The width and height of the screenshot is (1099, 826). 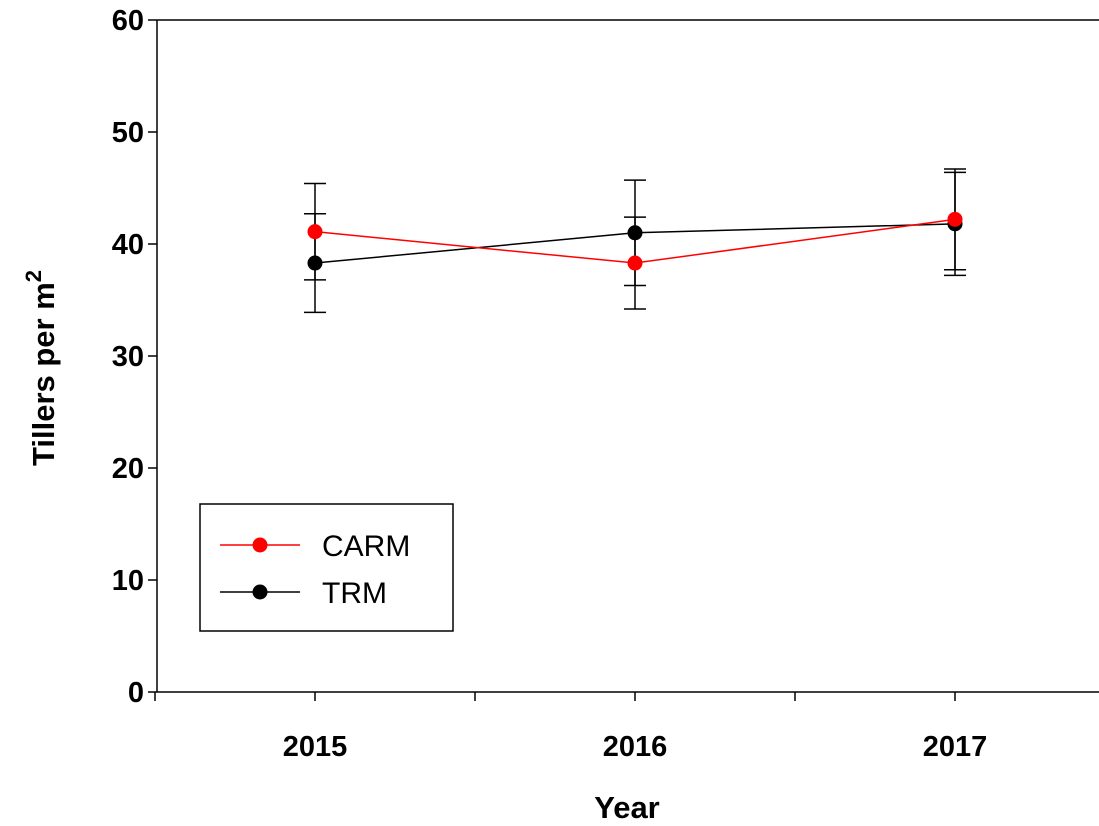 I want to click on x-tick-label: 2017, so click(x=955, y=747).